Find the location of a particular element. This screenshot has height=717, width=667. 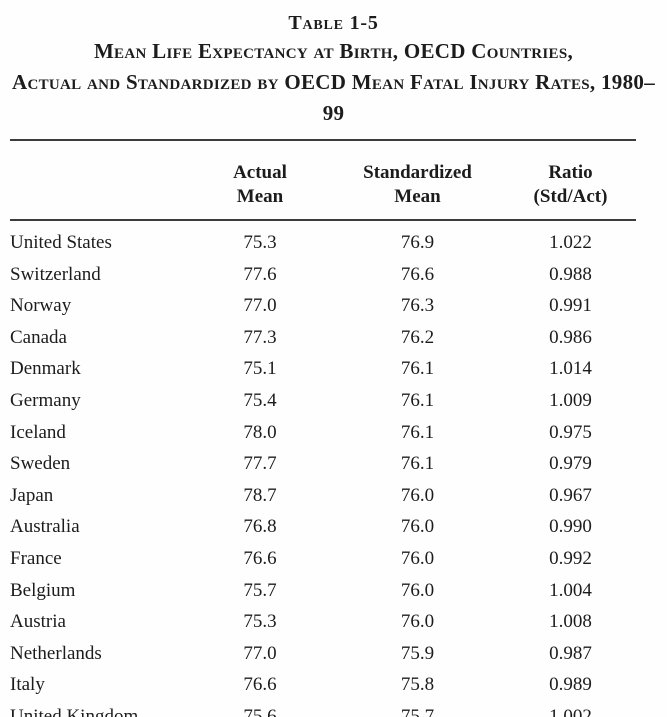

standardized-mean-cell: 76.3 is located at coordinates (417, 306).